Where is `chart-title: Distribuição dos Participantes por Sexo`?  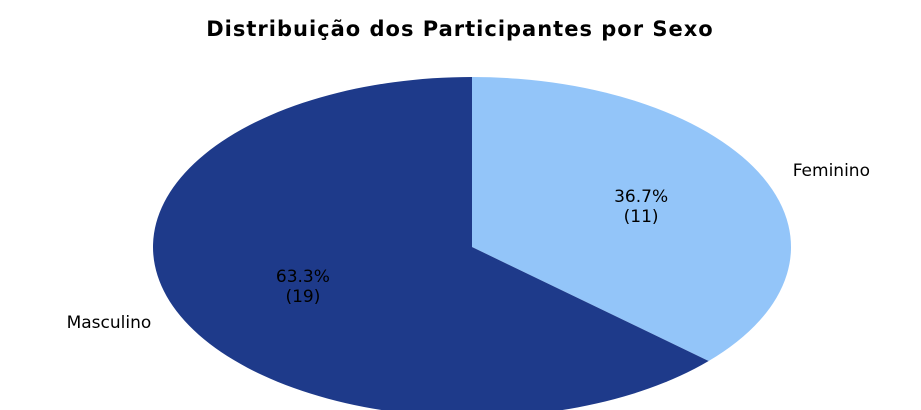 chart-title: Distribuição dos Participantes por Sexo is located at coordinates (459, 29).